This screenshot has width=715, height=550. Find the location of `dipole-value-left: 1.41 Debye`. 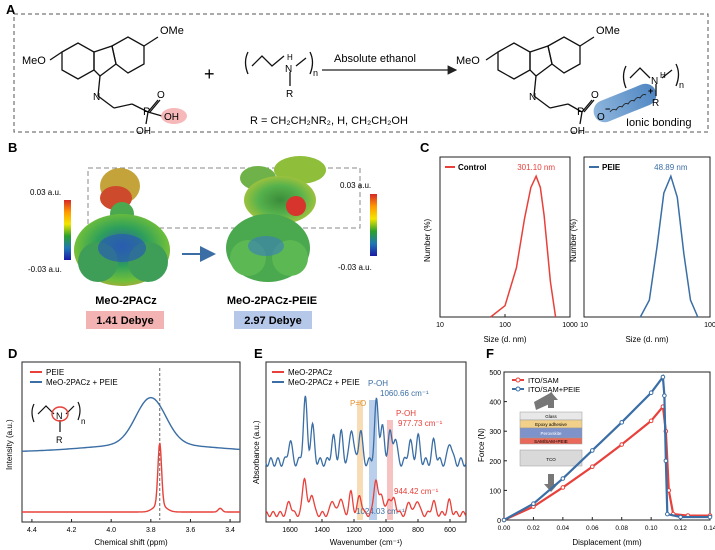

dipole-value-left: 1.41 Debye is located at coordinates (124, 321).